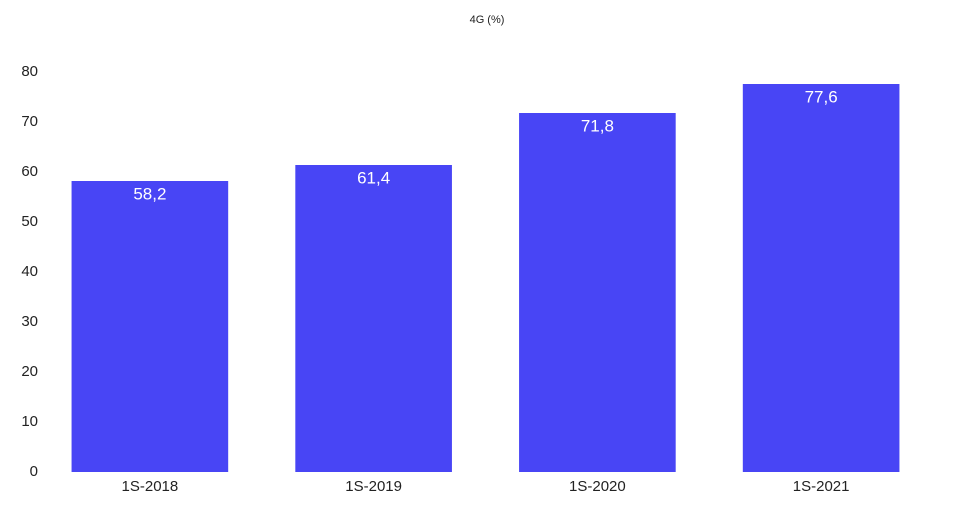 Image resolution: width=960 pixels, height=505 pixels. What do you see at coordinates (29, 171) in the screenshot?
I see `y-tick-label: 60` at bounding box center [29, 171].